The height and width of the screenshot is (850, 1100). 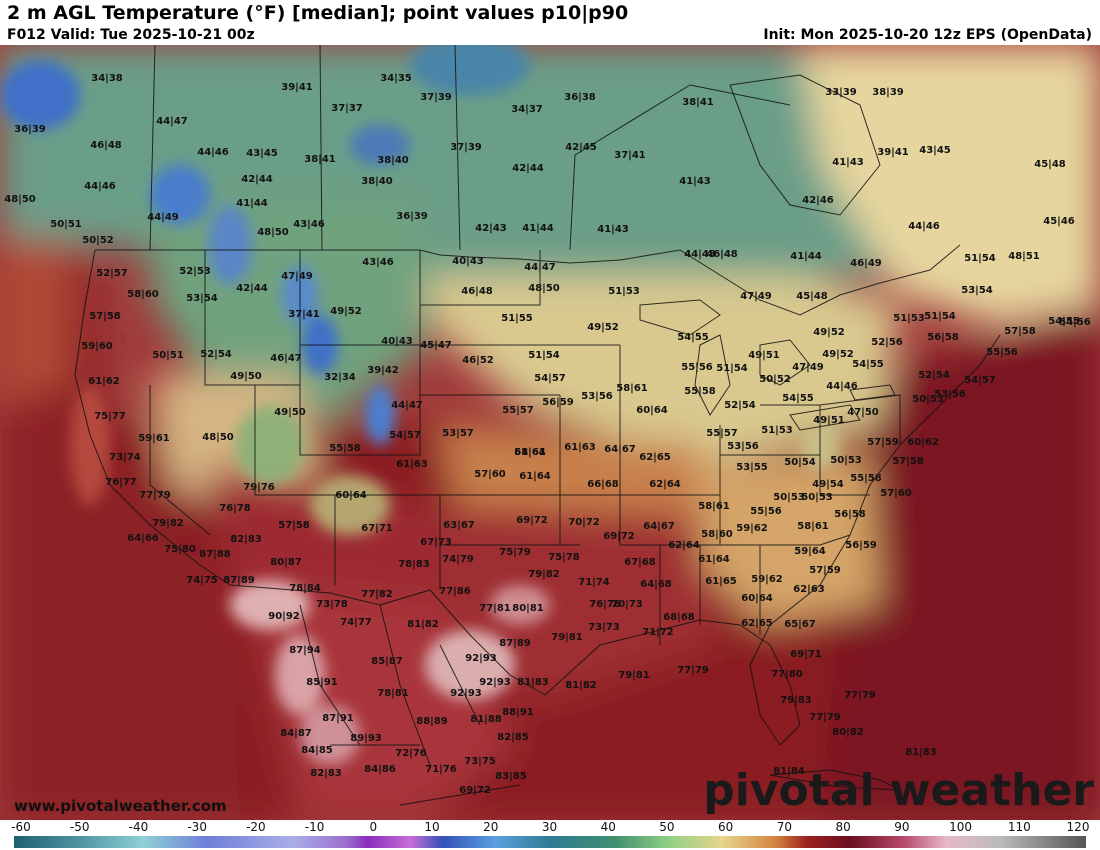 I want to click on point-value-label: 73|78, so click(x=332, y=604).